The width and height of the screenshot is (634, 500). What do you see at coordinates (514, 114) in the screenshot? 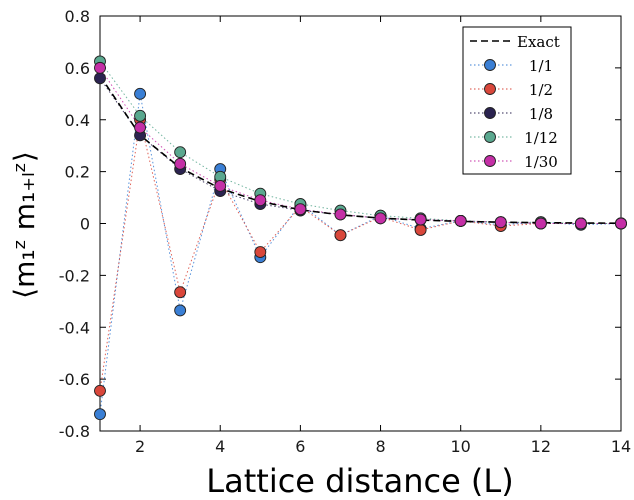
I see `legend-items: 1/1 1/2 1/8 1/12 1/30` at bounding box center [514, 114].